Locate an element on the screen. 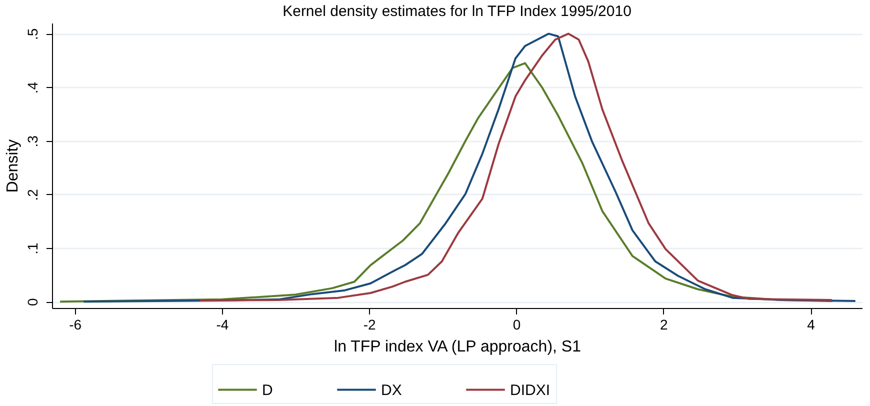  x-axis-title: ln TFP index VA (LP approach), S1 is located at coordinates (458, 347).